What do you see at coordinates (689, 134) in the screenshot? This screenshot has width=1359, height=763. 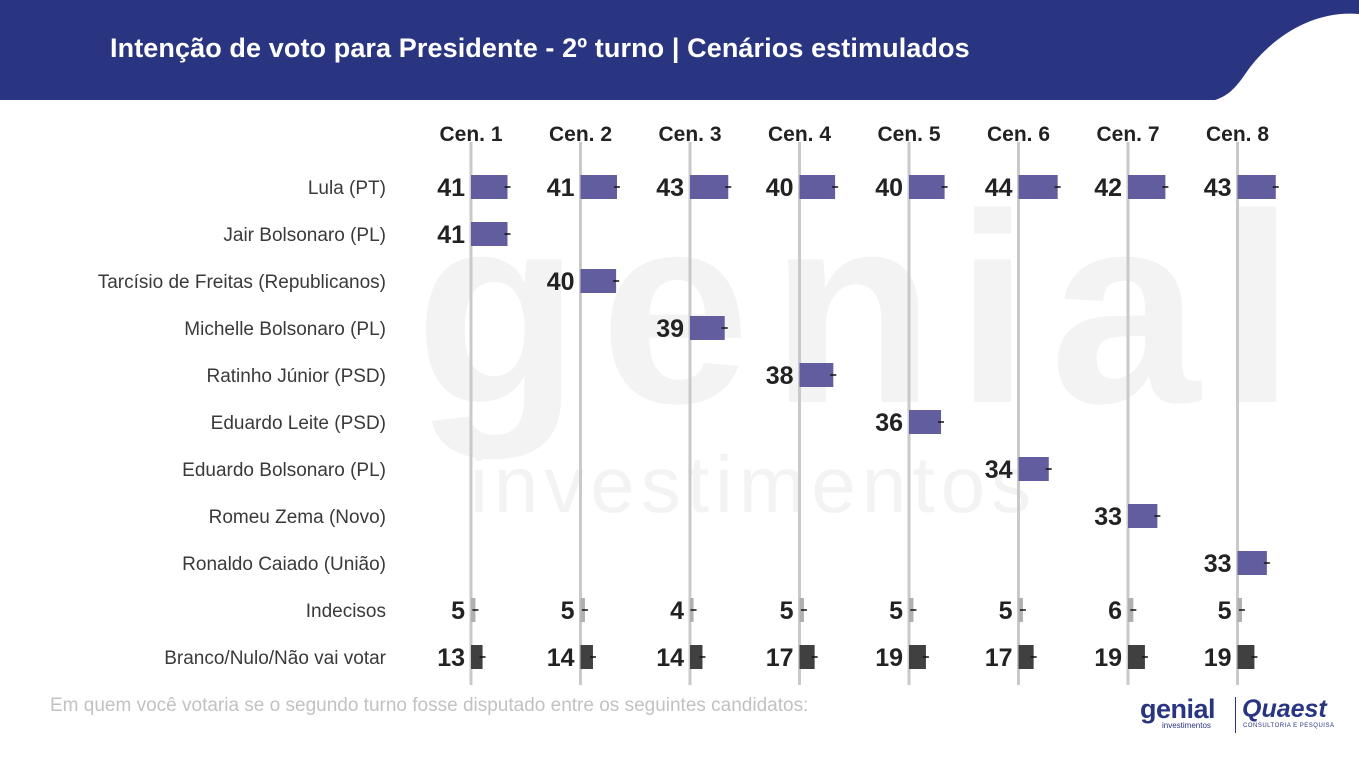 I see `scenario-header: Cen. 3` at bounding box center [689, 134].